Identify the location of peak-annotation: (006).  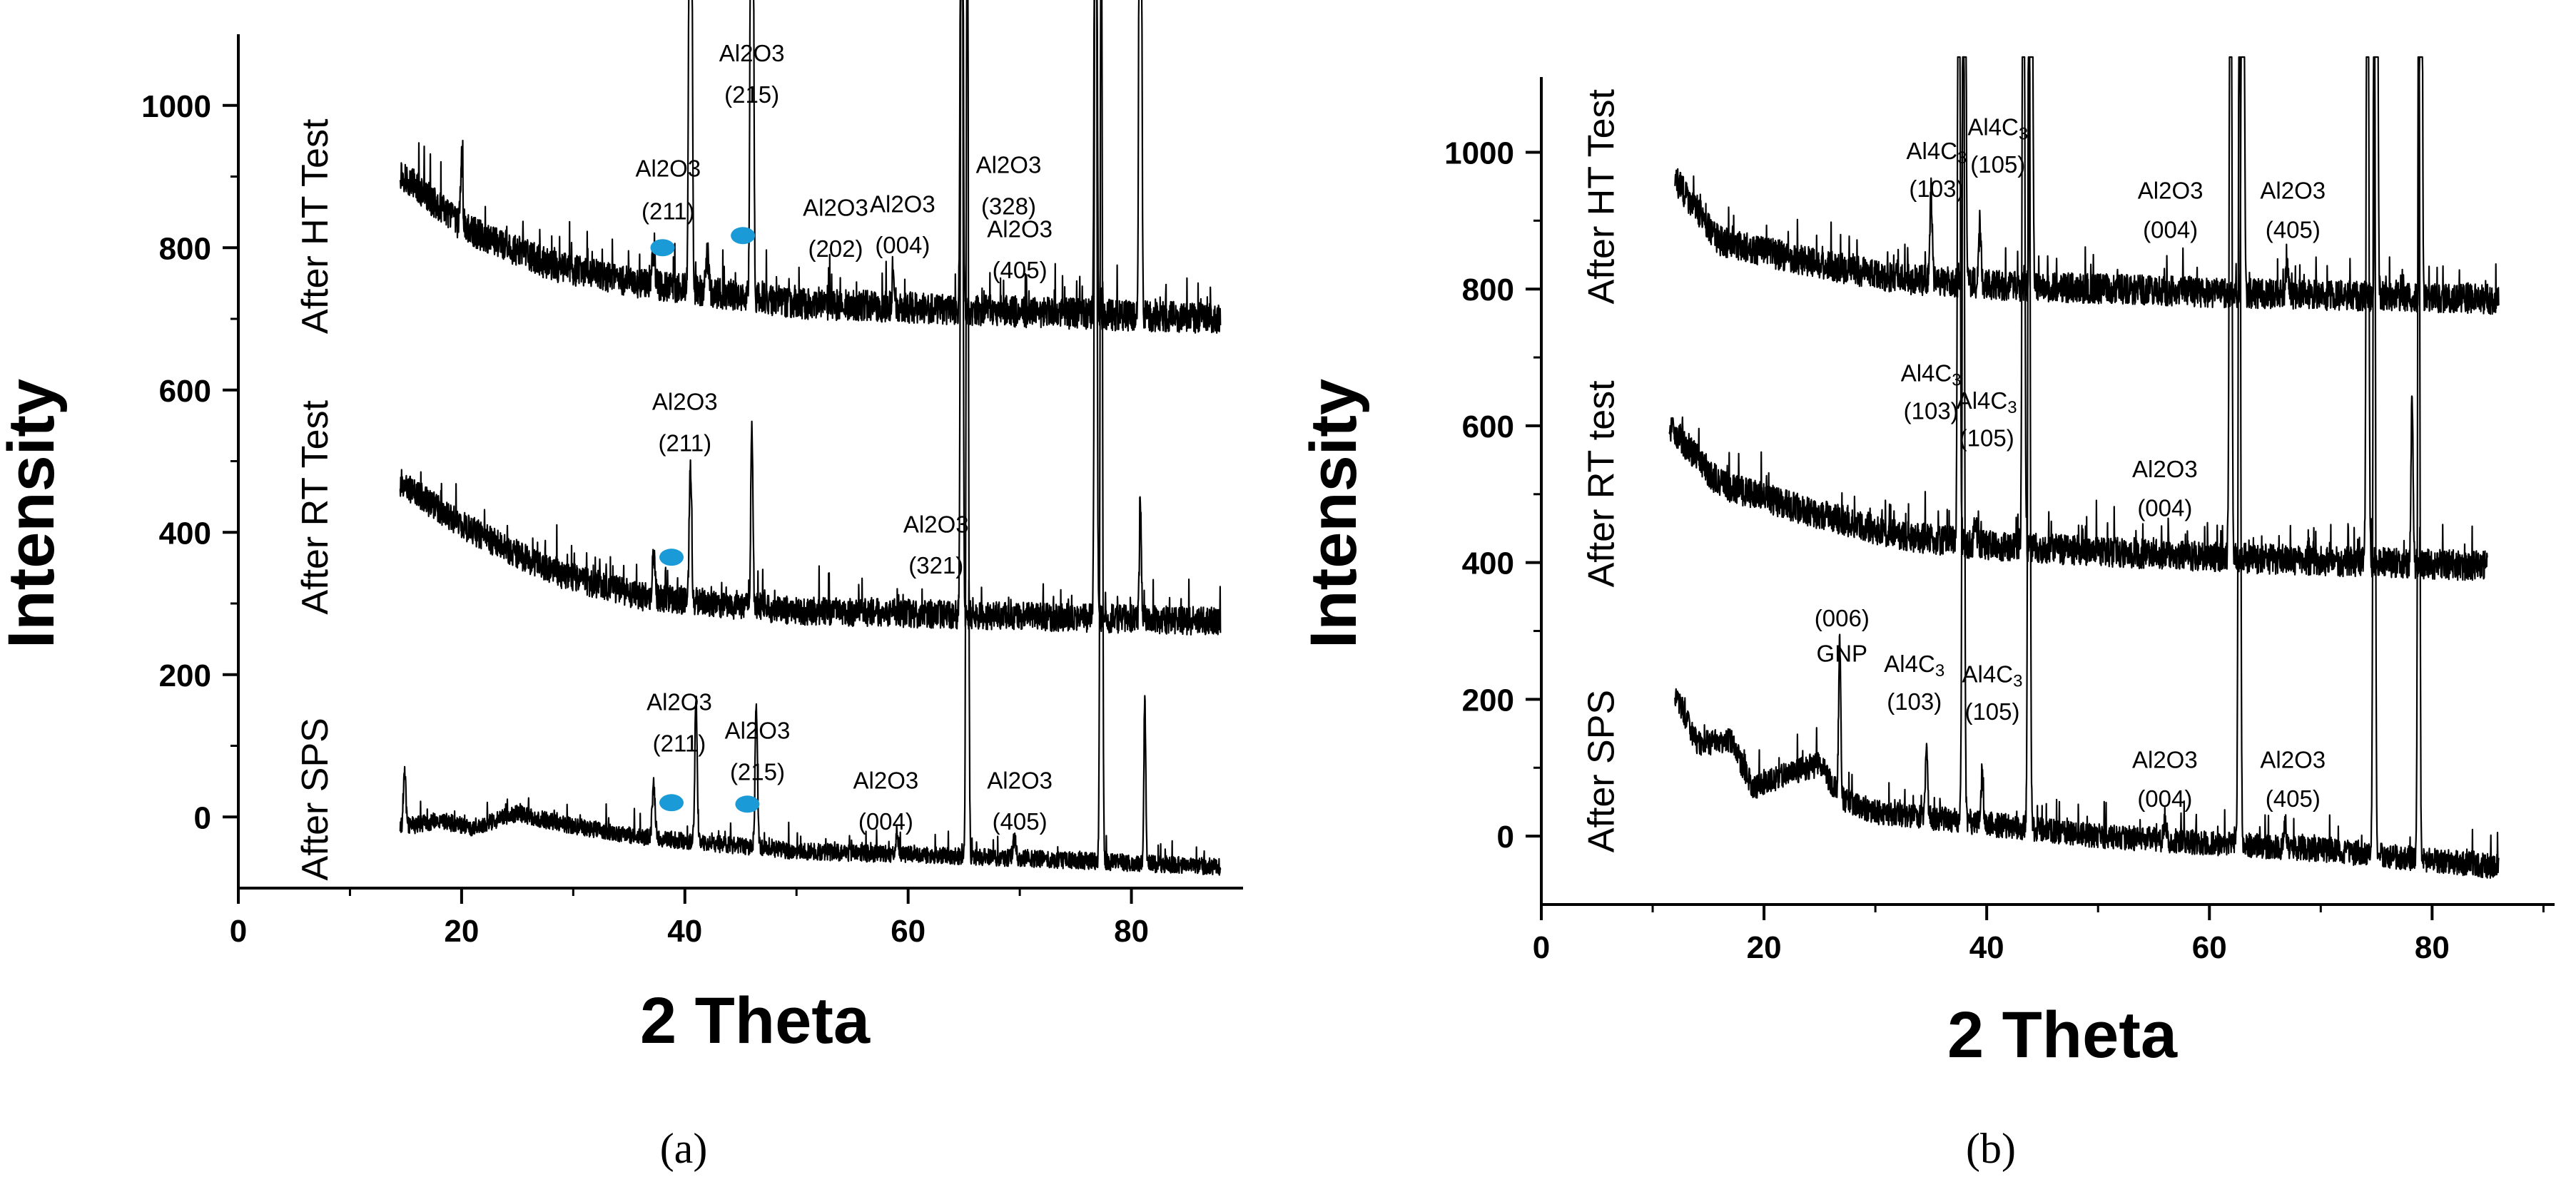
(1842, 618).